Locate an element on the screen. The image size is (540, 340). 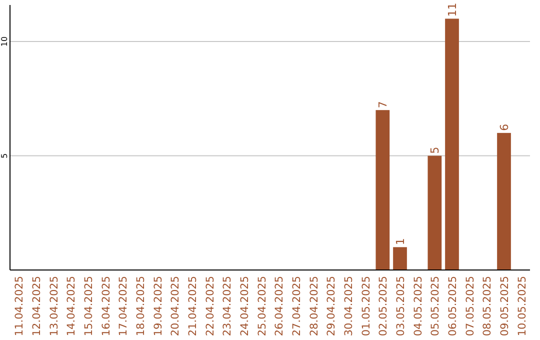
x-tick-label: 19.04.2025 is located at coordinates (158, 306).